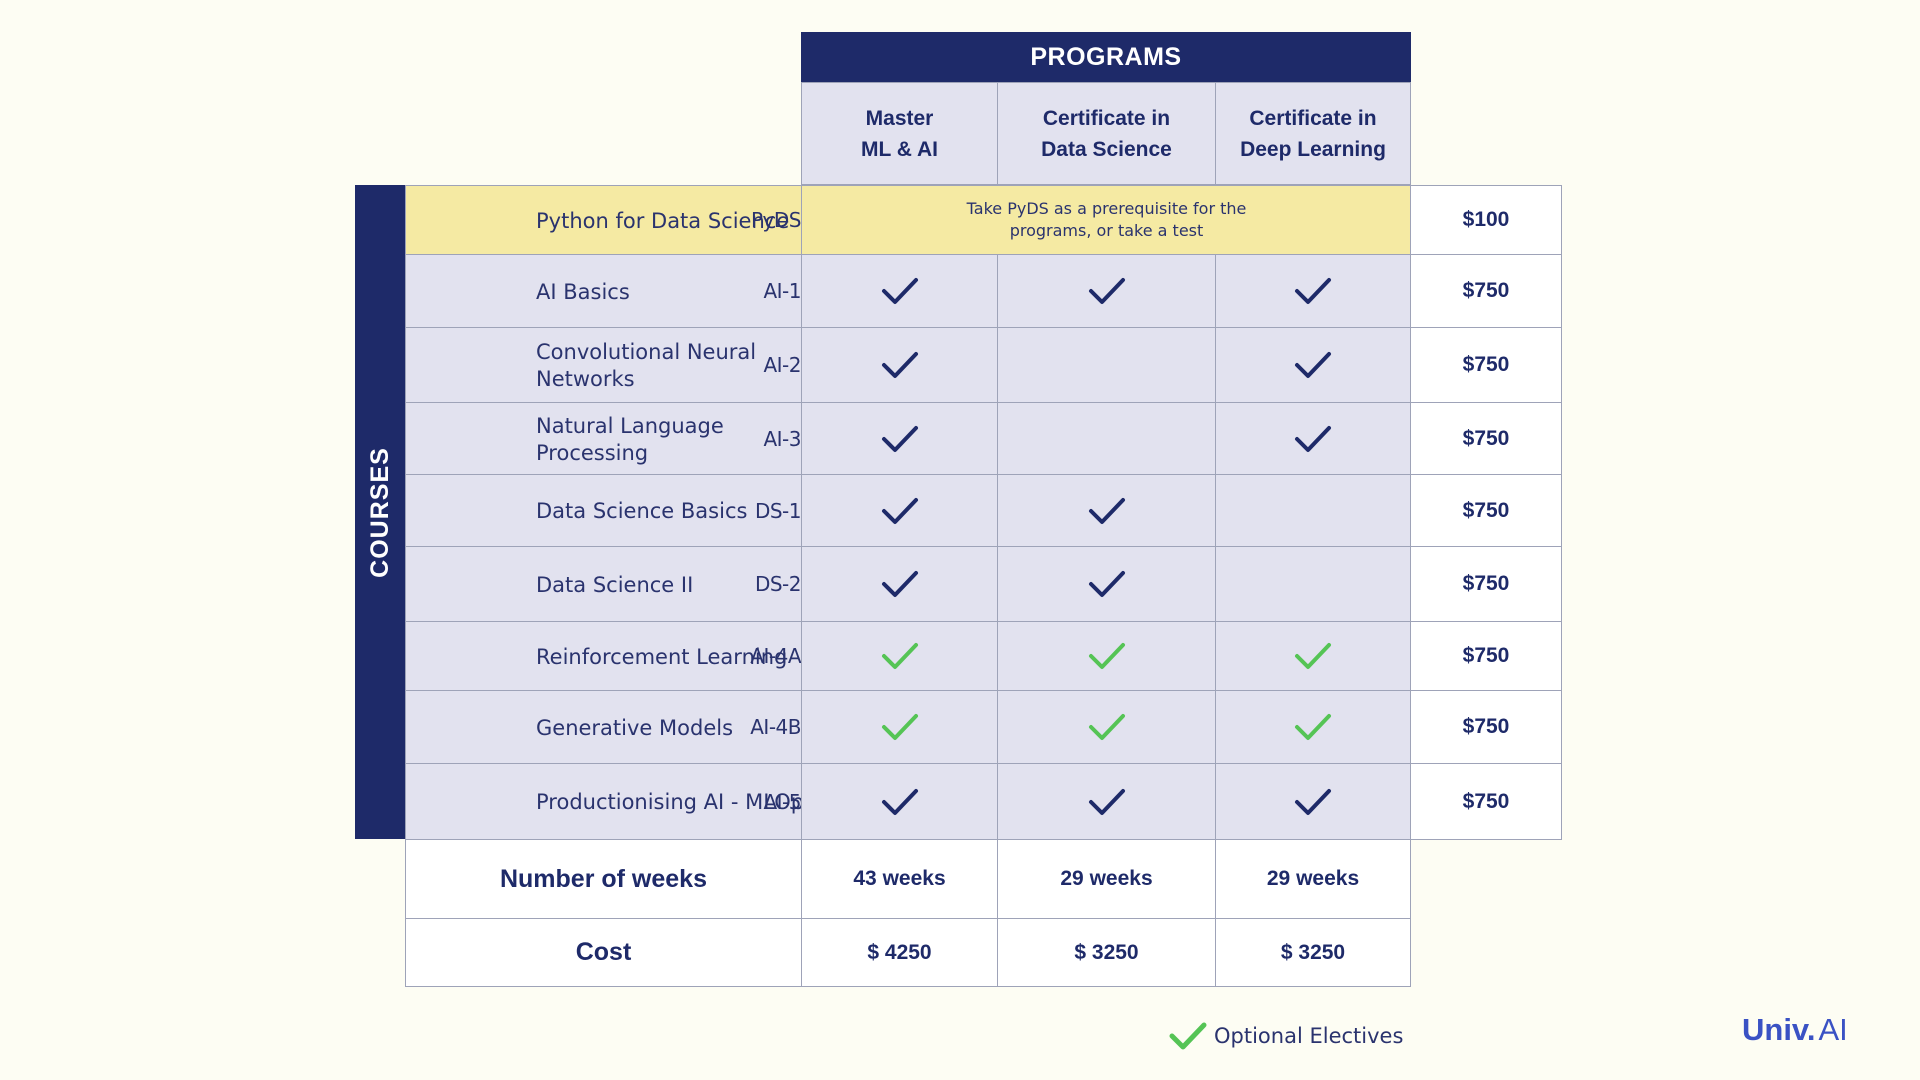 This screenshot has width=1920, height=1080. Describe the element at coordinates (775, 656) in the screenshot. I see `course-code: AI-4A` at that location.